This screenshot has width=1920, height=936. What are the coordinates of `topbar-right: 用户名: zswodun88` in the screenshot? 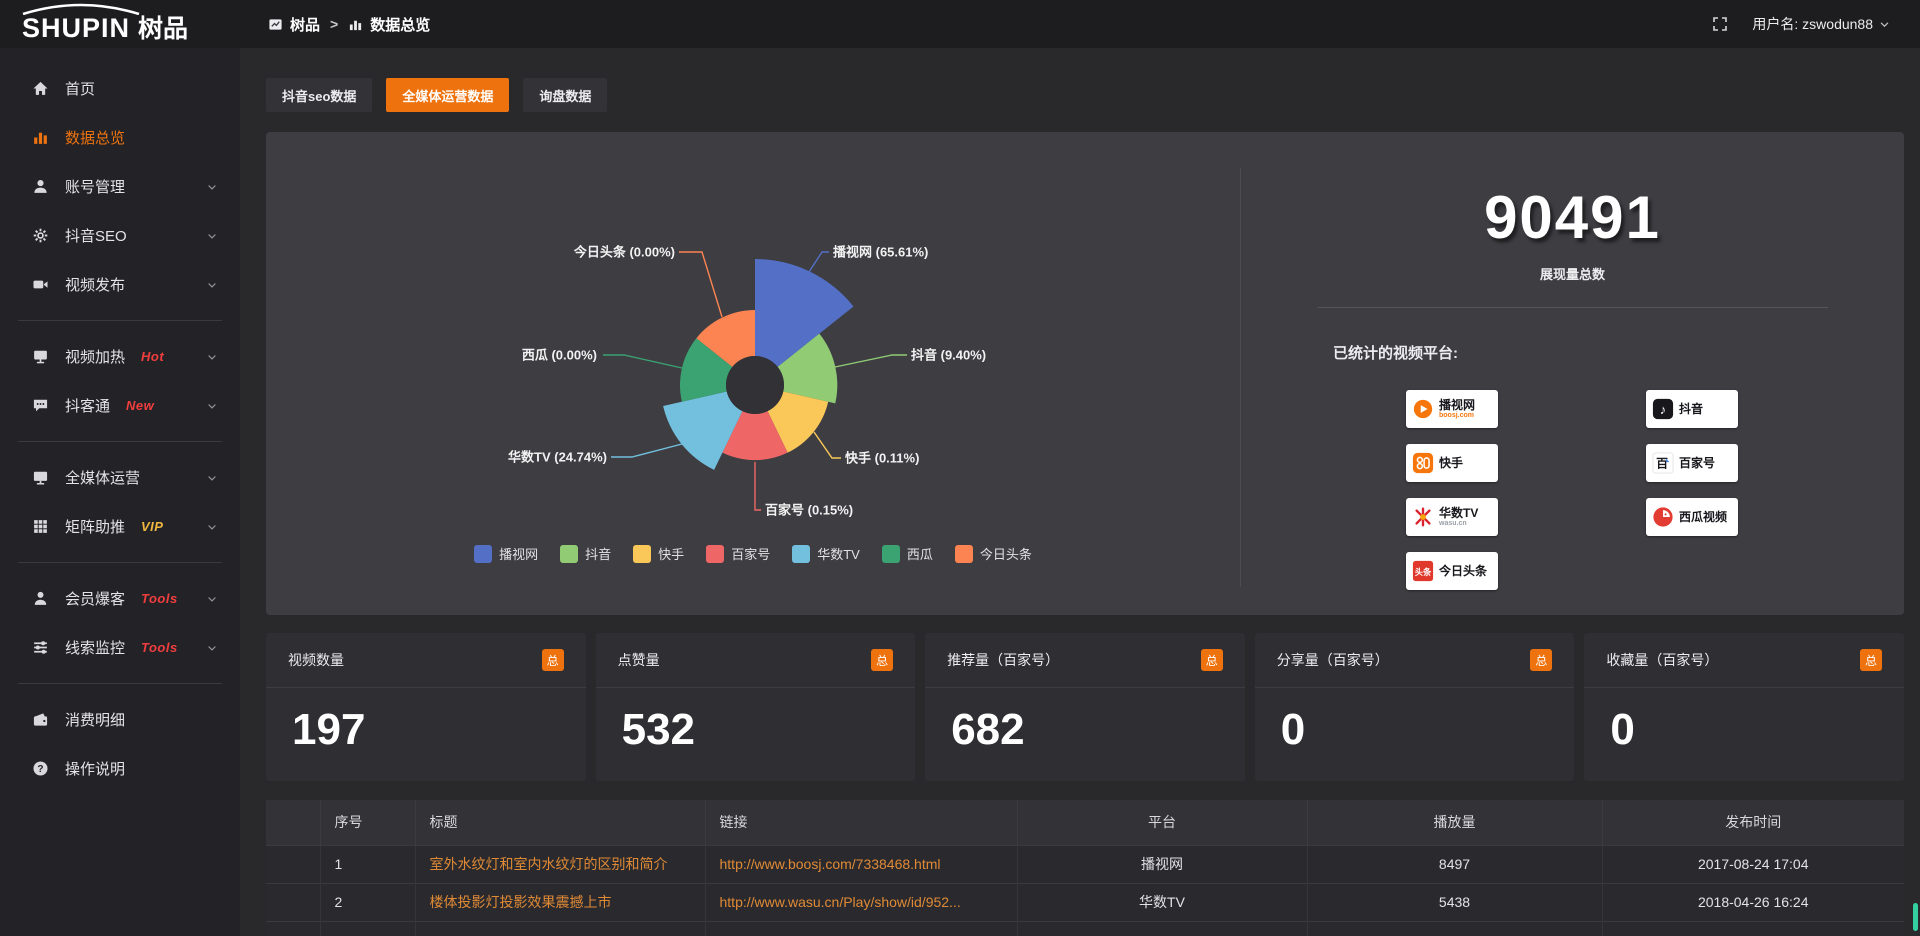 It's located at (1801, 24).